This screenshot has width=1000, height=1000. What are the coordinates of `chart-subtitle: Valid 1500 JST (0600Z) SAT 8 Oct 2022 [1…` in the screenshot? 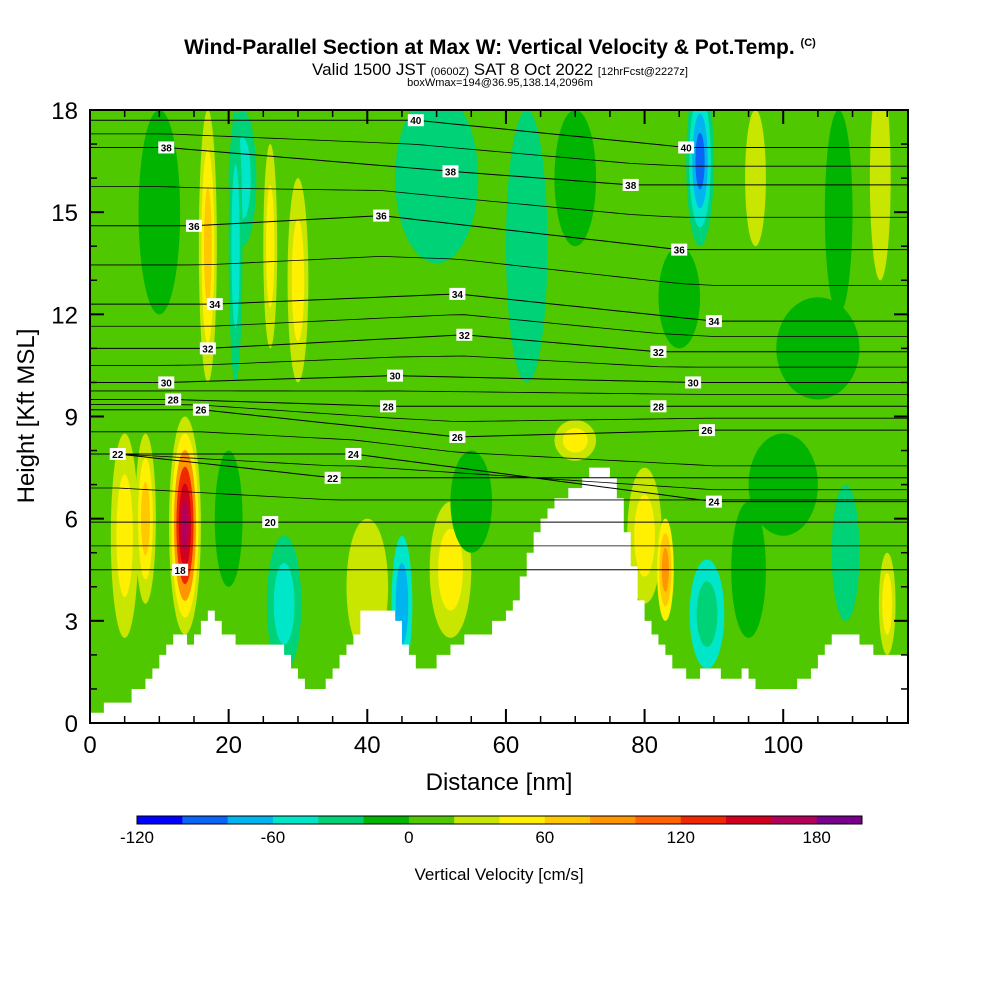 It's located at (500, 70).